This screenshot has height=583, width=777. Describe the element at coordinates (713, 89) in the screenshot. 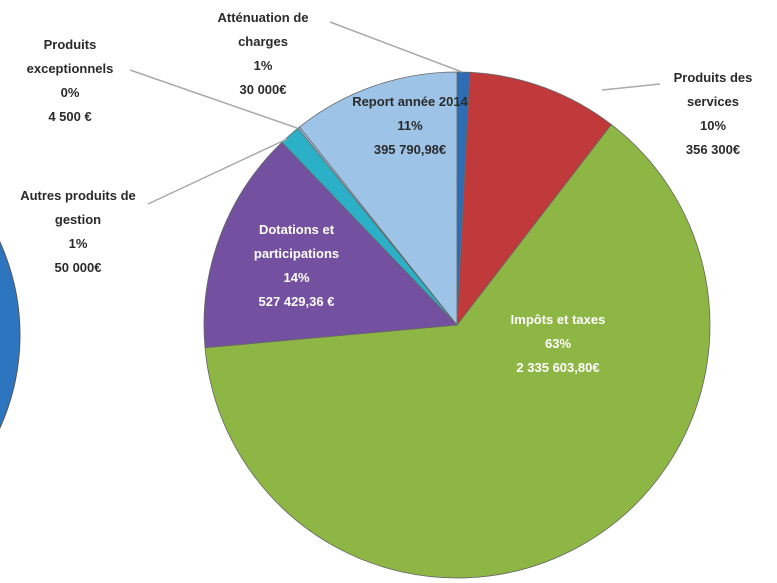

I see `slice-name: Produits des services` at that location.